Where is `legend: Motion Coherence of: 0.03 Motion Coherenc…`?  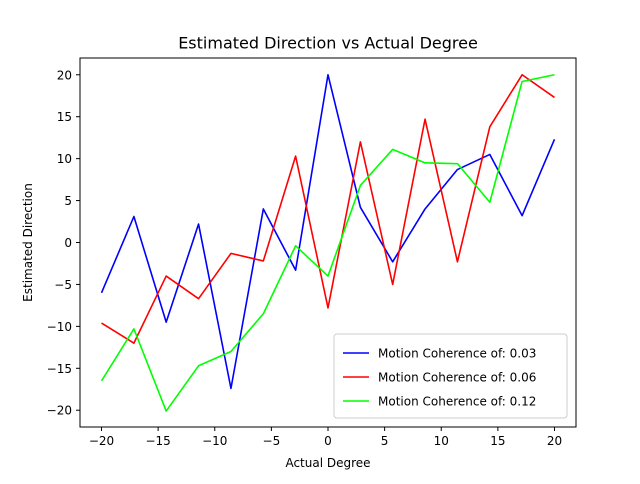
legend: Motion Coherence of: 0.03 Motion Coherenc… is located at coordinates (450, 376).